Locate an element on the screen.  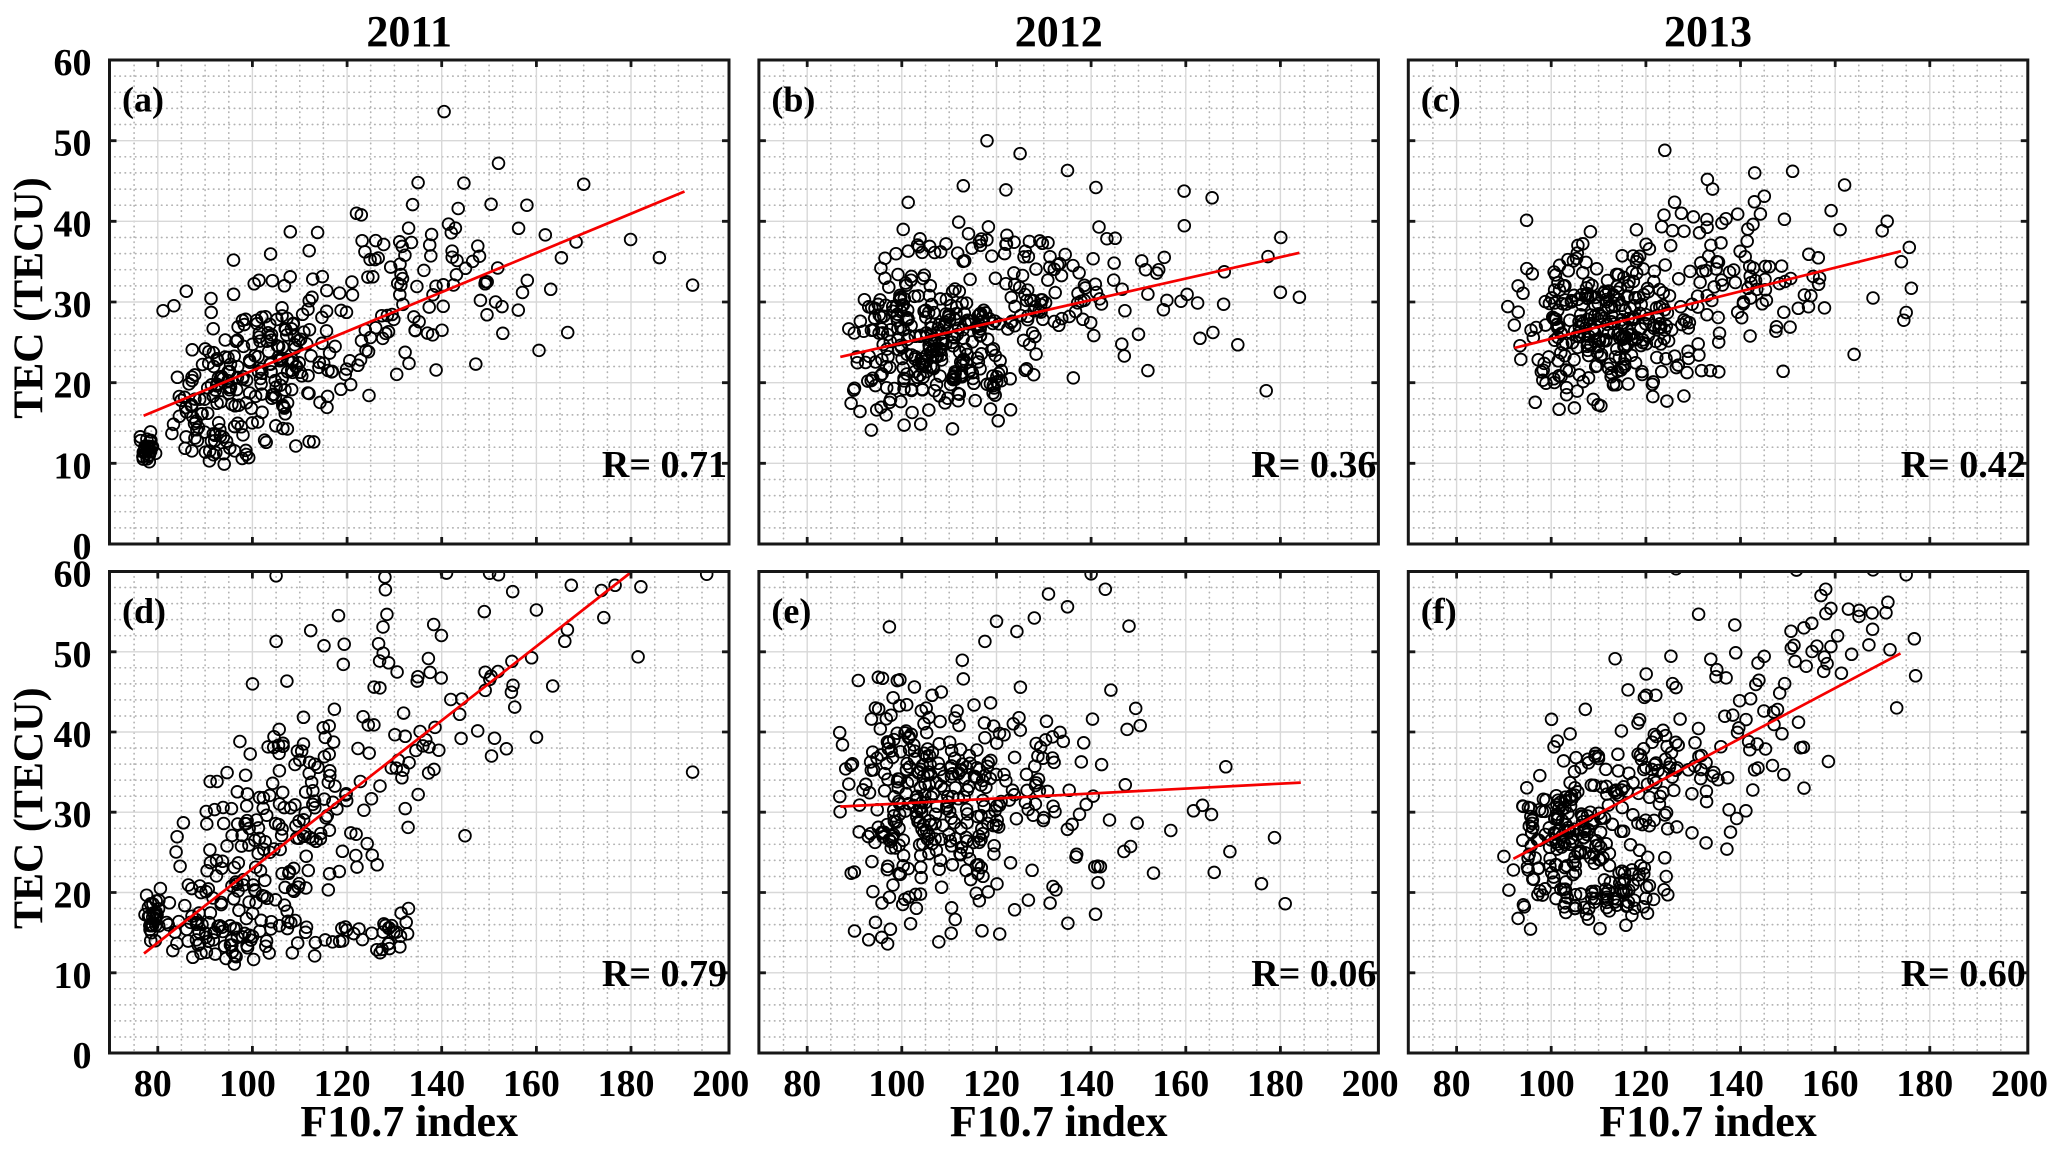
svg-text: (a) is located at coordinates (143, 100).